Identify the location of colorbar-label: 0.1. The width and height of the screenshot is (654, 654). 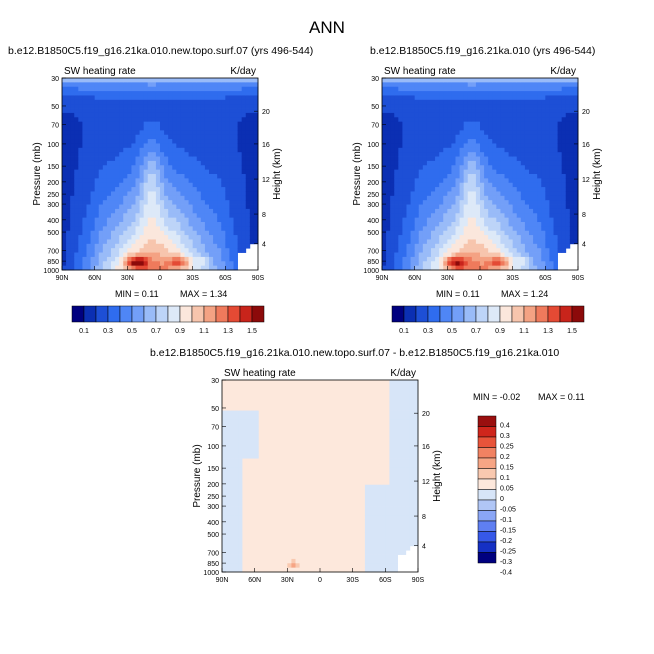
(84, 331).